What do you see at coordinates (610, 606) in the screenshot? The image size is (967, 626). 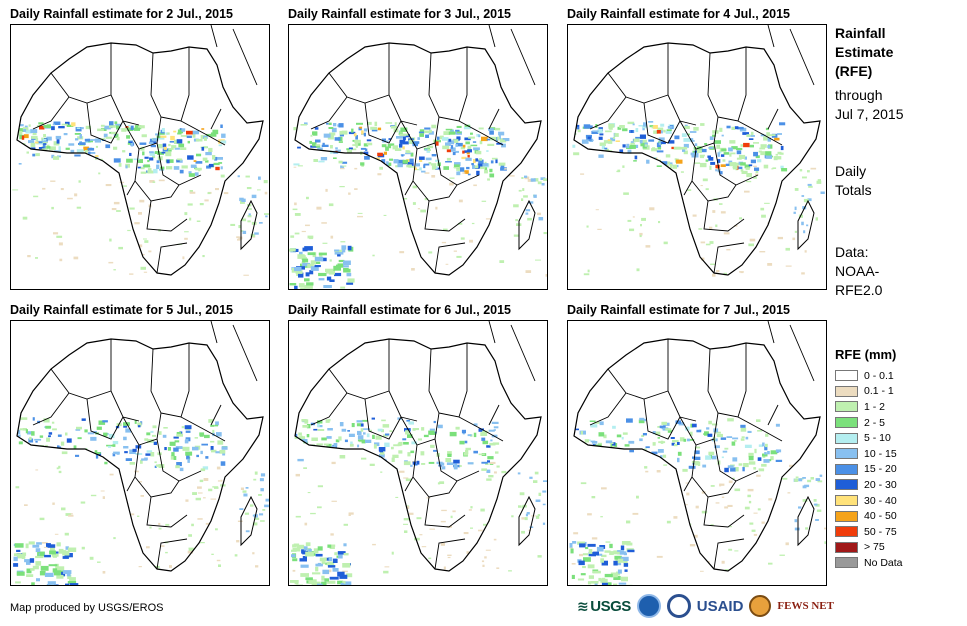 I see `usgs-logo-text: USGS` at bounding box center [610, 606].